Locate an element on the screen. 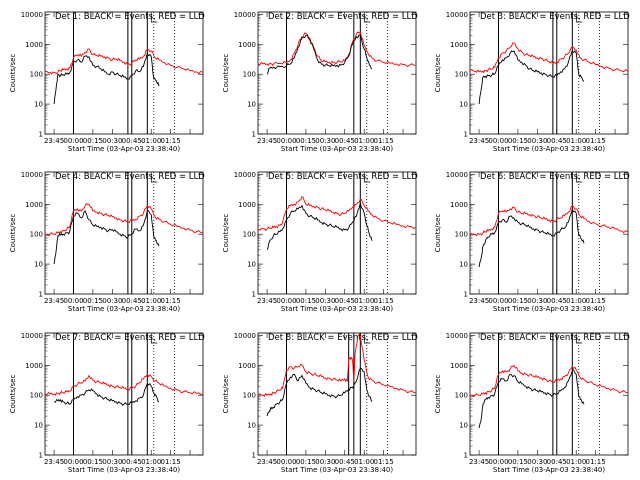 This screenshot has width=640, height=480. panel-6-xtick-label: 00:45 is located at coordinates (557, 301).